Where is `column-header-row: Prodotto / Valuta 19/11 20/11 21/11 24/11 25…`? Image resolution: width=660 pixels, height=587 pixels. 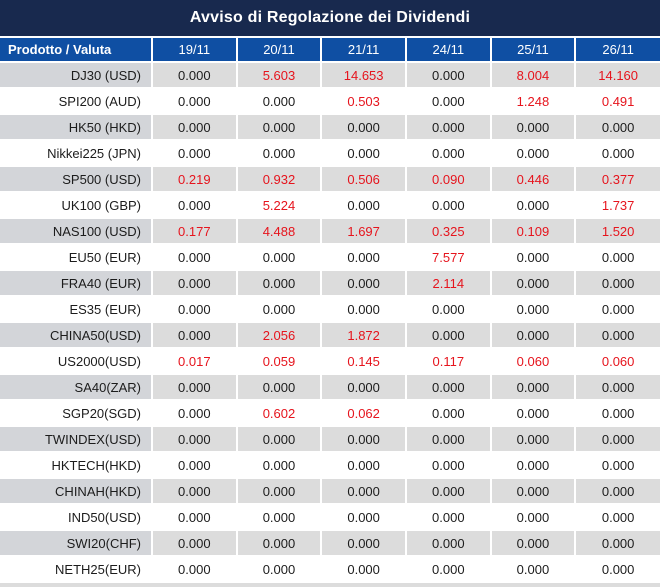 column-header-row: Prodotto / Valuta 19/11 20/11 21/11 24/11 25… is located at coordinates (330, 49).